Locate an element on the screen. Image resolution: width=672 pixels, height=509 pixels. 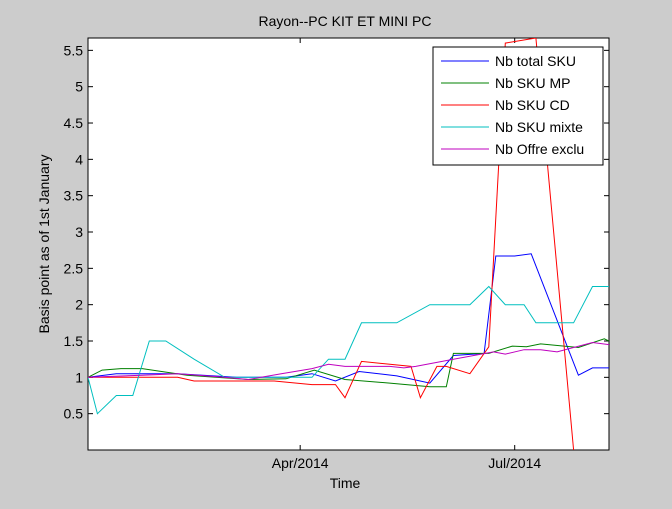
legend-label: Nb Offre exclu is located at coordinates (539, 149).